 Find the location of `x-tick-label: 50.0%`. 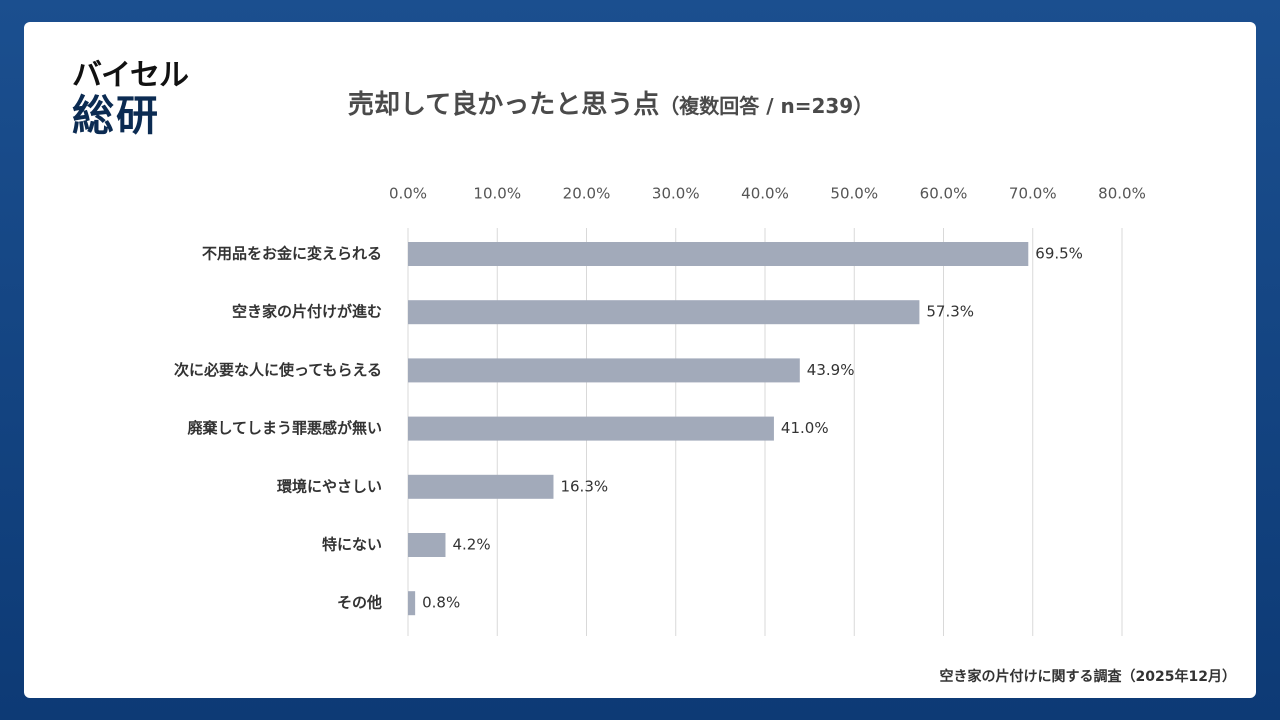

x-tick-label: 50.0% is located at coordinates (854, 194).